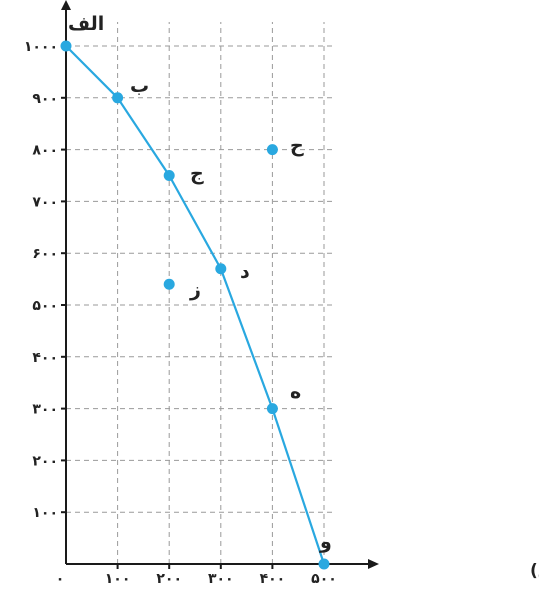 The width and height of the screenshot is (539, 594). I want to click on point-label: ح, so click(297, 146).